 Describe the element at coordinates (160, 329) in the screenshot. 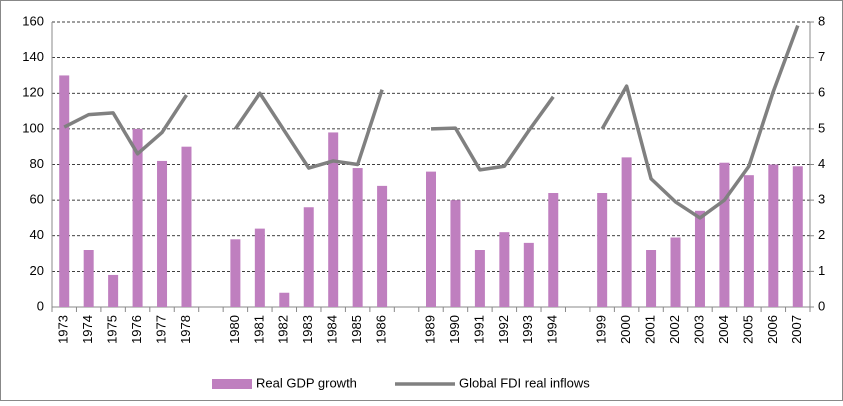

I see `x-tick-label: 1977` at that location.